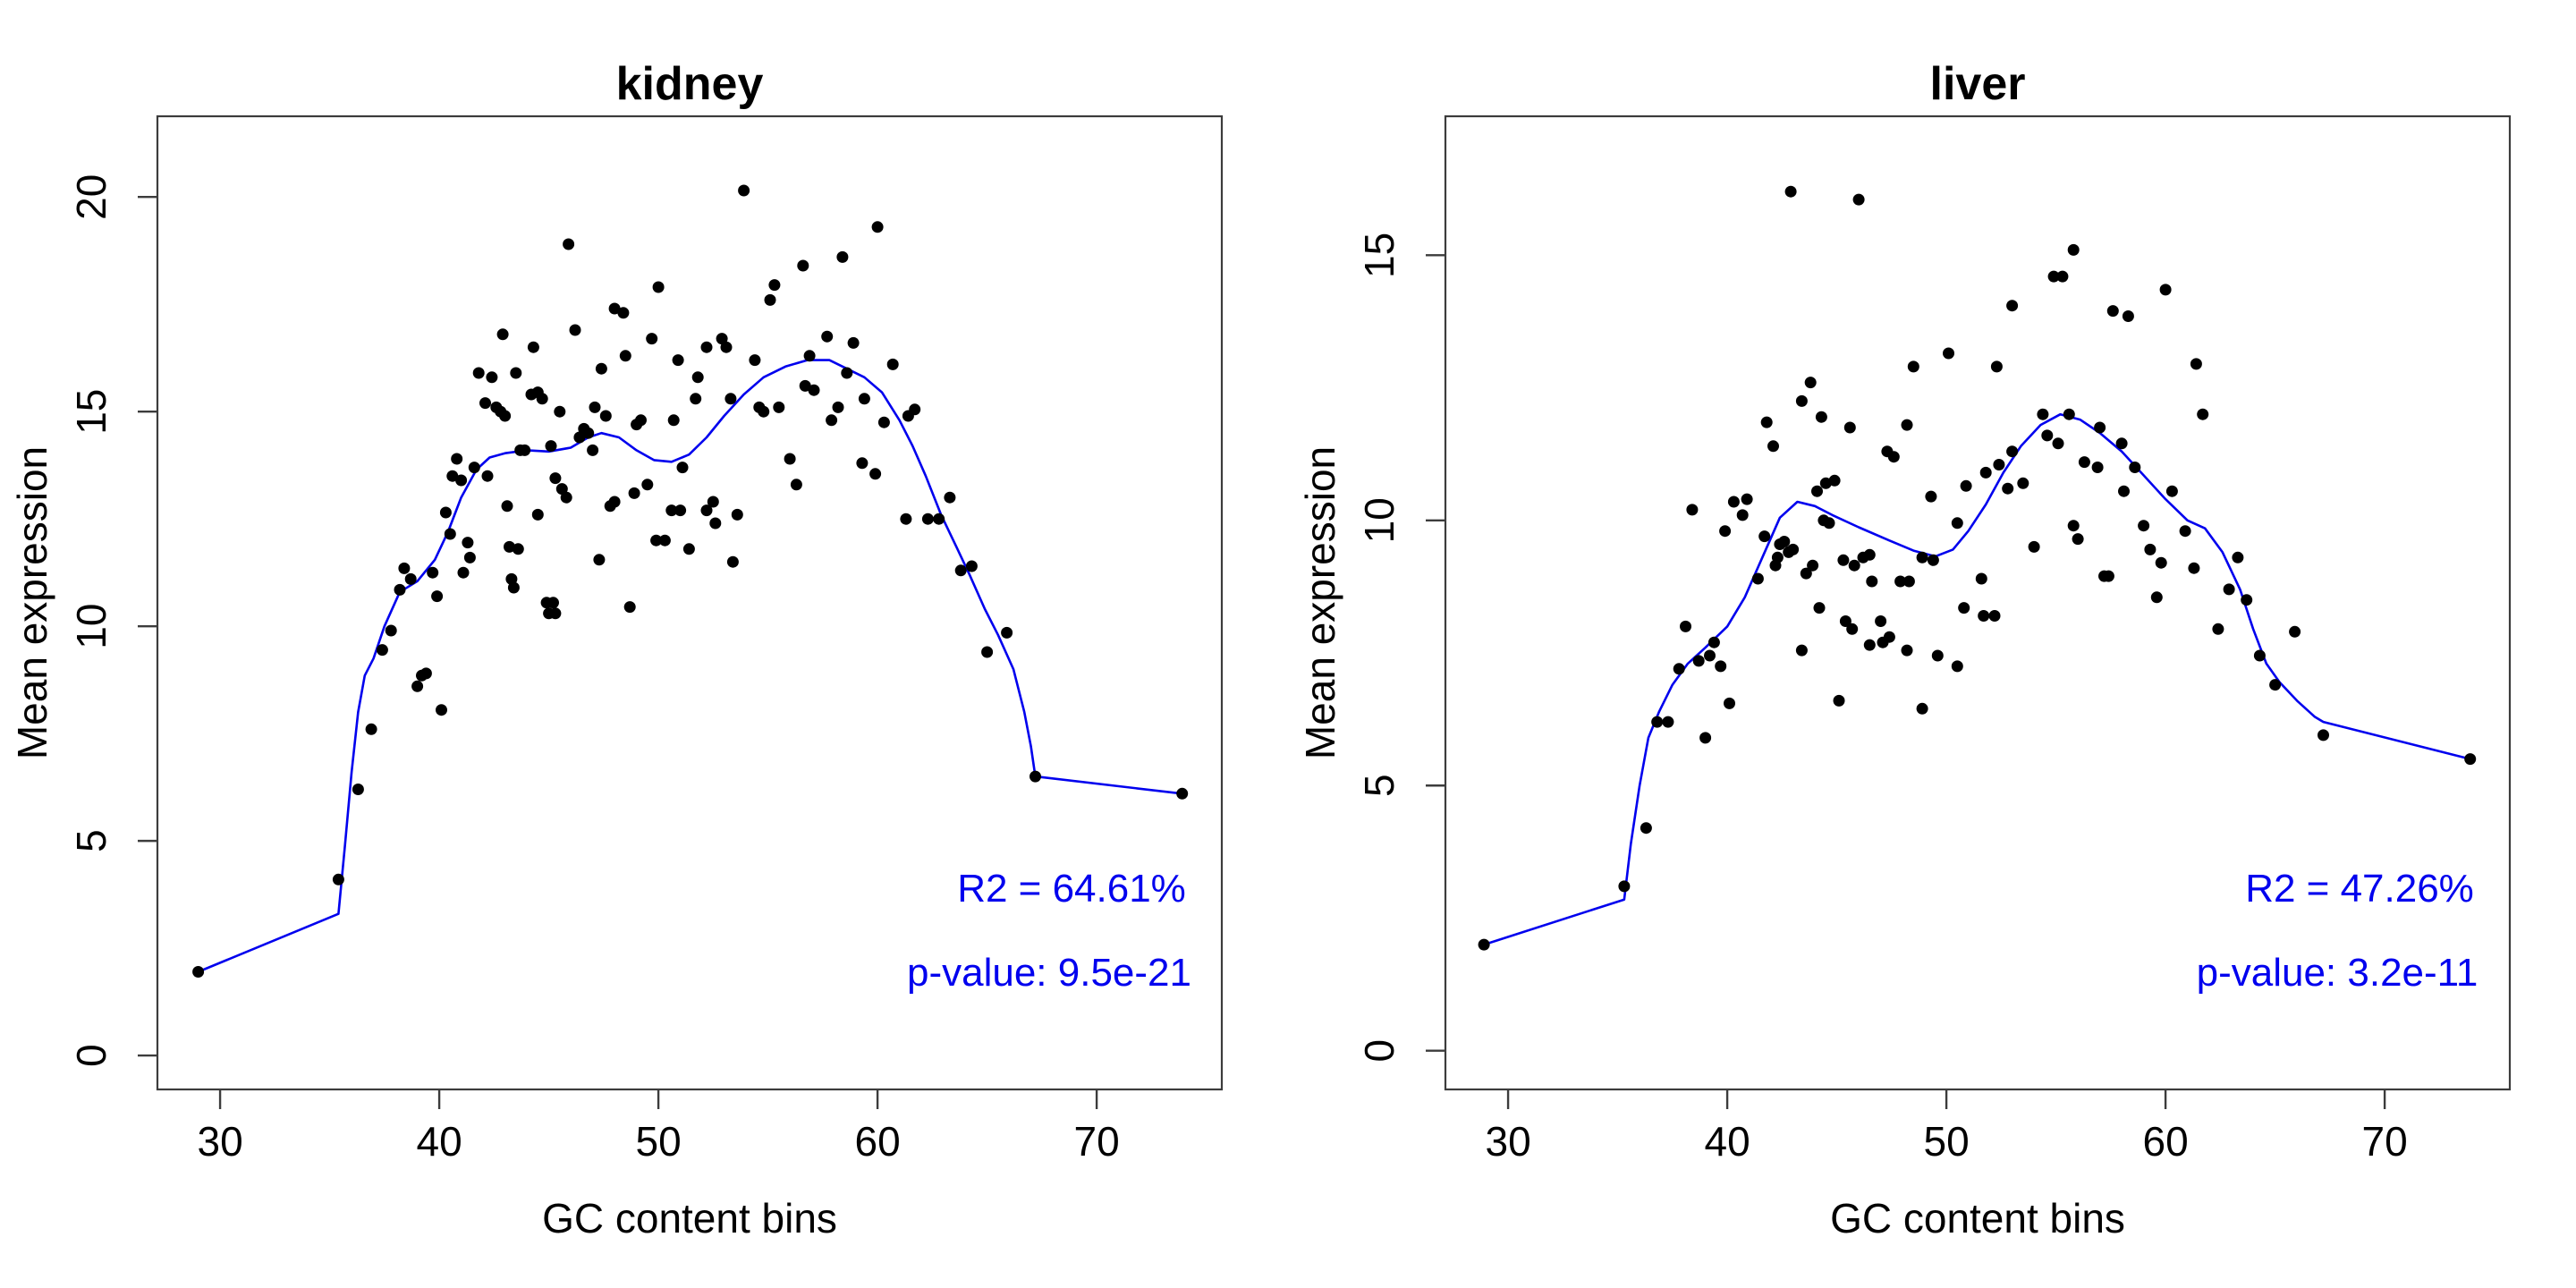 This screenshot has width=2576, height=1288. I want to click on x-axis-label: GC content bins, so click(1977, 1218).